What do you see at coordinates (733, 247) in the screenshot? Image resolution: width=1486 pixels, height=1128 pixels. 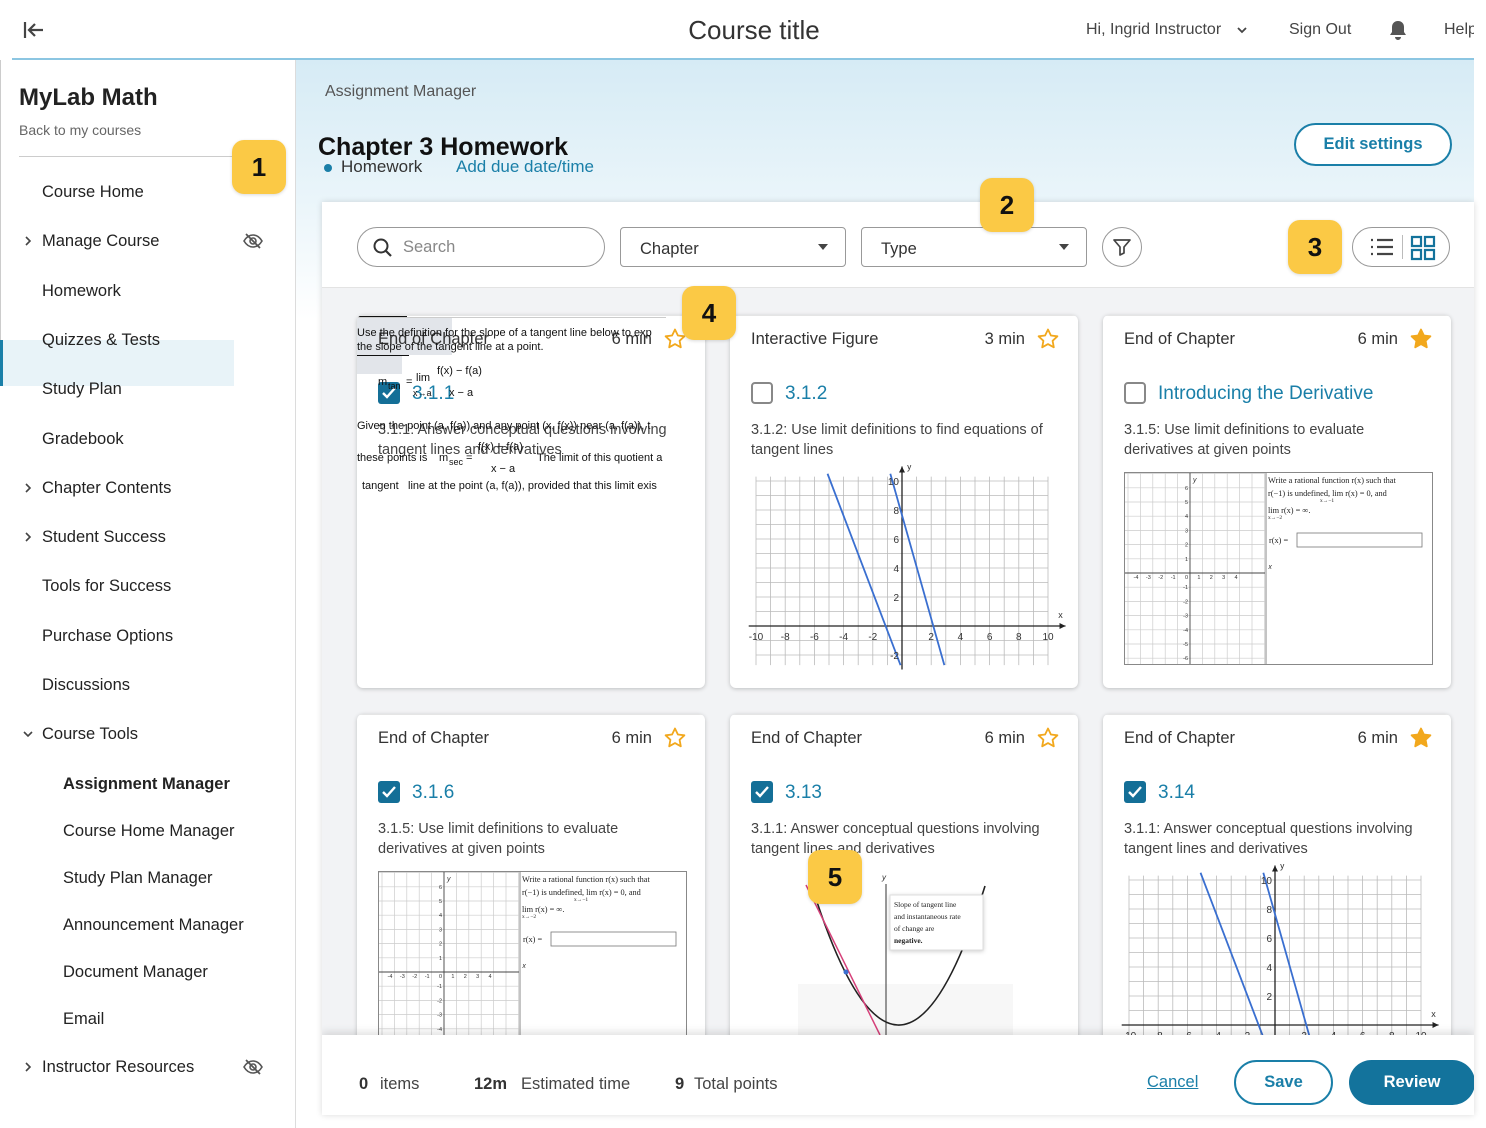 I see `chapter-dropdown: Chapter` at bounding box center [733, 247].